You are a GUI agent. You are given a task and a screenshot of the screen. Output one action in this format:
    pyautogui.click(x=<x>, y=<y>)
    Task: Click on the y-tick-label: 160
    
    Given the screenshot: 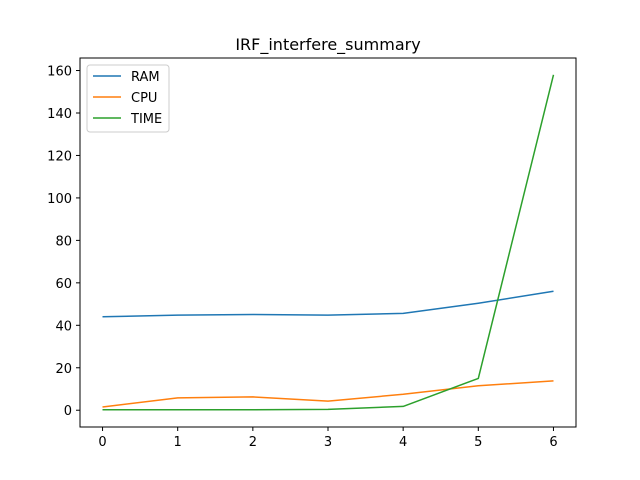 What is the action you would take?
    pyautogui.click(x=59, y=72)
    